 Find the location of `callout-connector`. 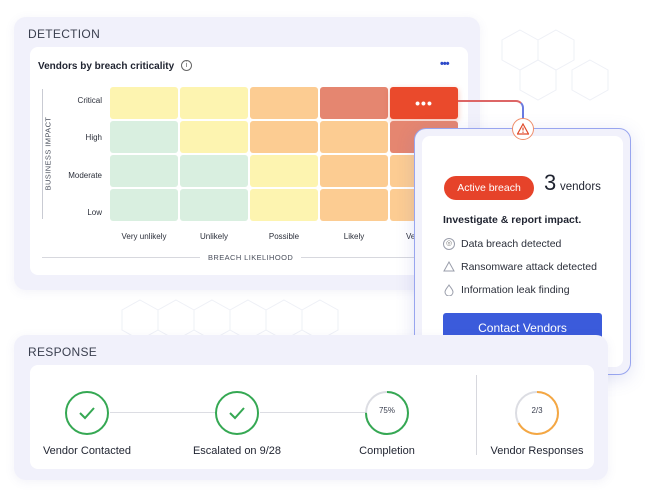

callout-connector is located at coordinates (491, 110).